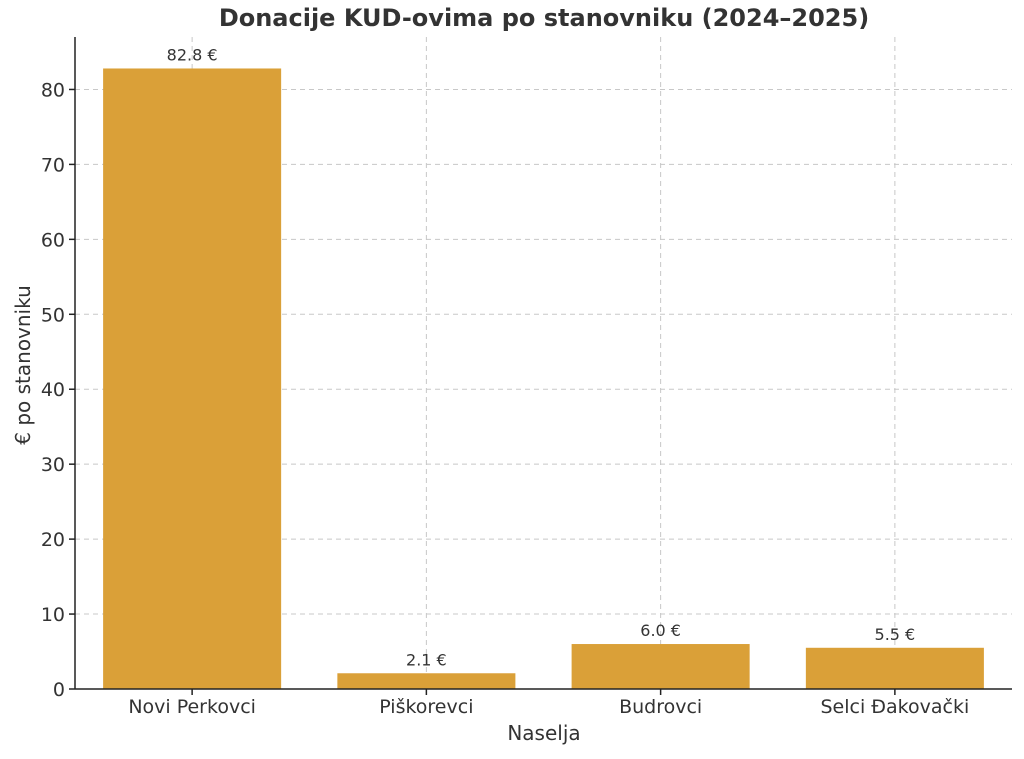 The image size is (1024, 759). I want to click on y-tick-label: 30, so click(53, 465).